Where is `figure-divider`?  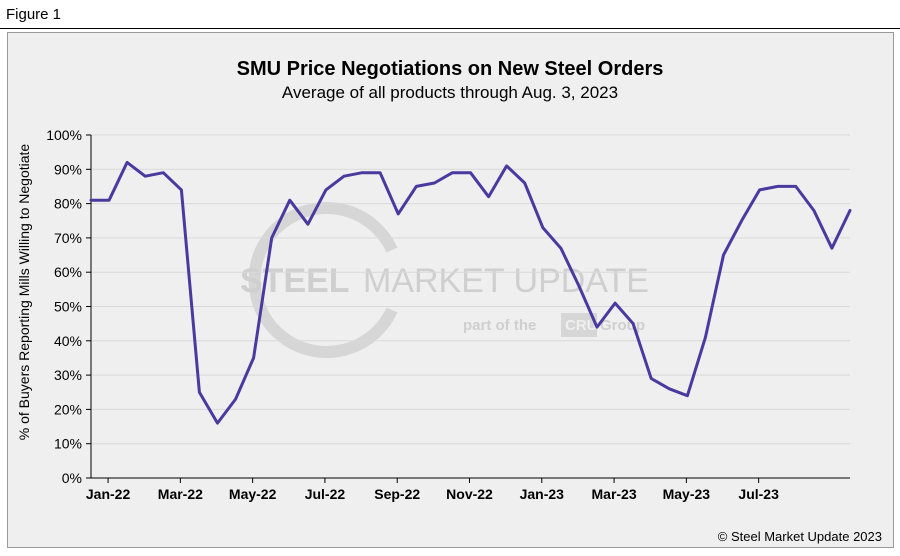 figure-divider is located at coordinates (450, 28).